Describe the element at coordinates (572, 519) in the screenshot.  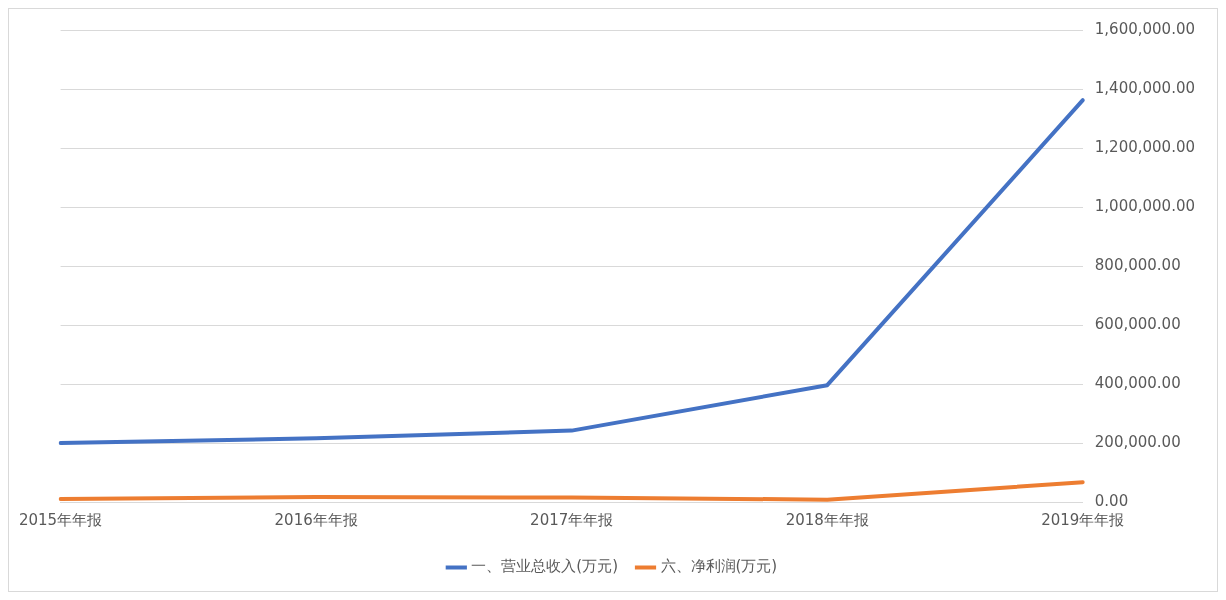
I see `x-tick-label: 2017年年报` at that location.